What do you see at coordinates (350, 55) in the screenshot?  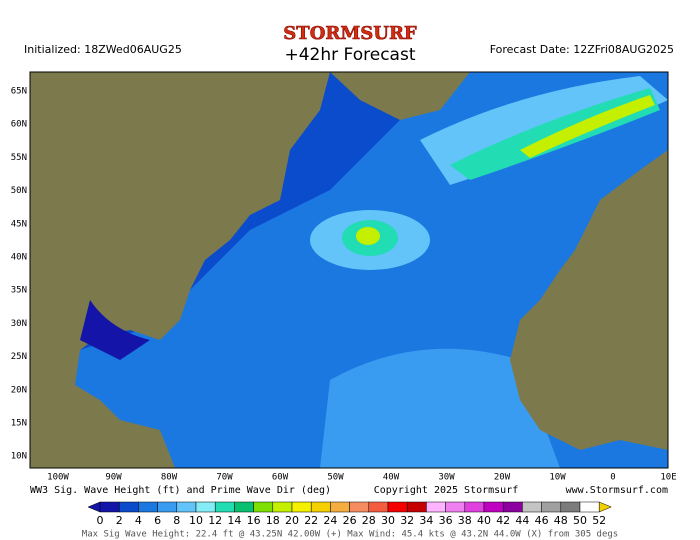 I see `title: +42hr Forecast` at bounding box center [350, 55].